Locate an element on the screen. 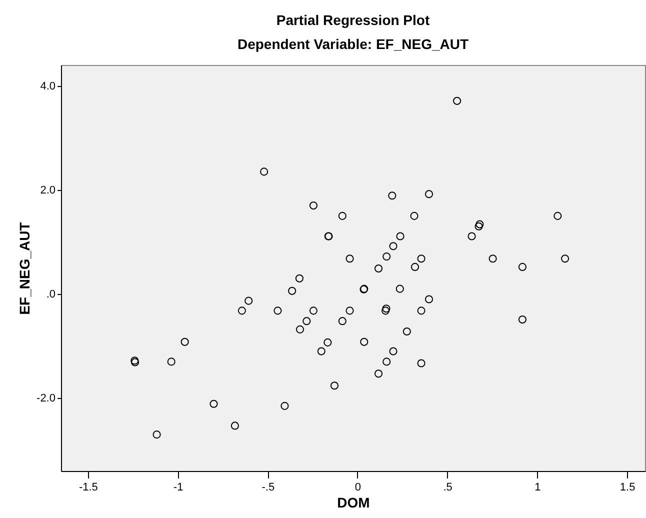 Image resolution: width=646 pixels, height=518 pixels. x-axis-title: DOM is located at coordinates (353, 502).